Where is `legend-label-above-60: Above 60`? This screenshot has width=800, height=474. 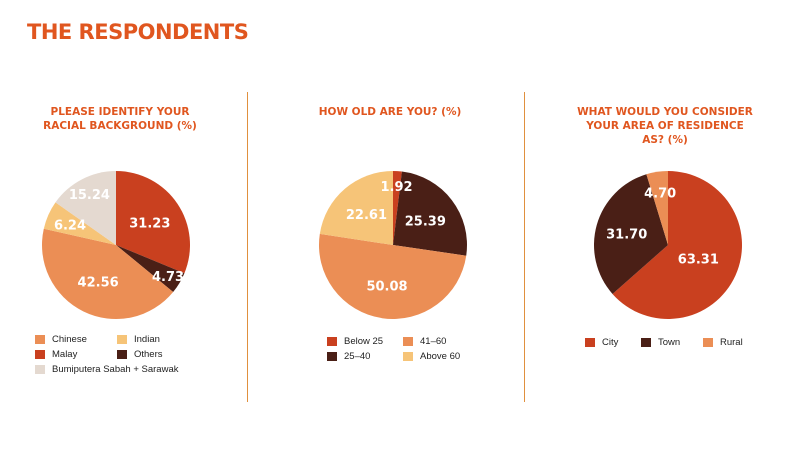 legend-label-above-60: Above 60 is located at coordinates (440, 356).